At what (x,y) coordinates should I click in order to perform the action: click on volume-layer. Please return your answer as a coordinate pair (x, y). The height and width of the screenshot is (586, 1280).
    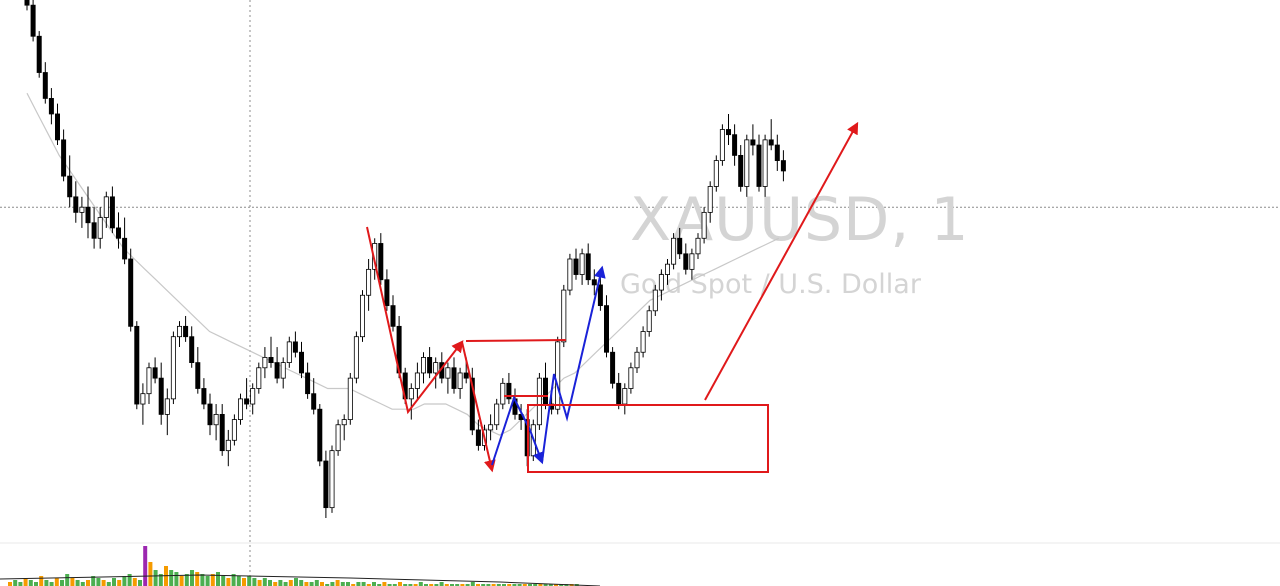
    Looking at the image, I should click on (300, 566).